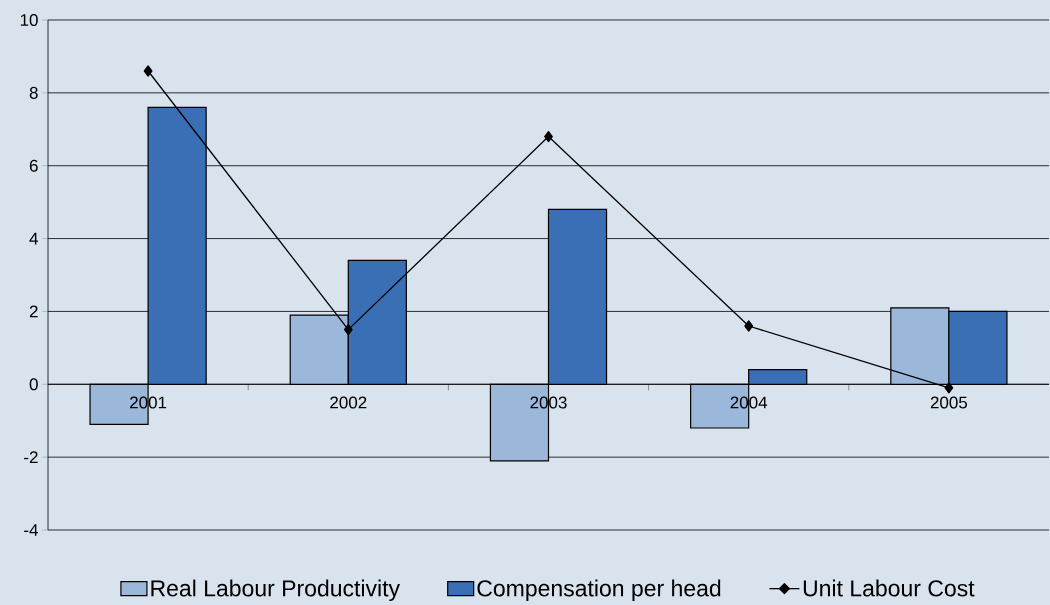 This screenshot has width=1050, height=605. What do you see at coordinates (348, 402) in the screenshot?
I see `x-tick-label: 2002` at bounding box center [348, 402].